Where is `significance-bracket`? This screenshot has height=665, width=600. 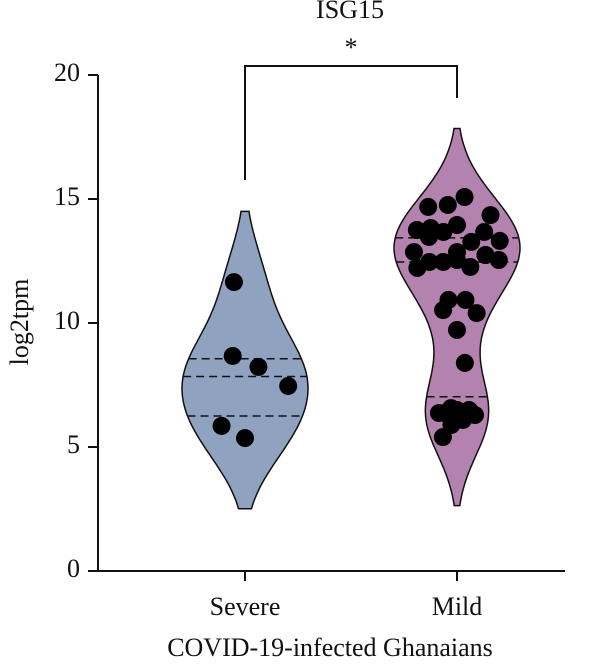
significance-bracket is located at coordinates (351, 122).